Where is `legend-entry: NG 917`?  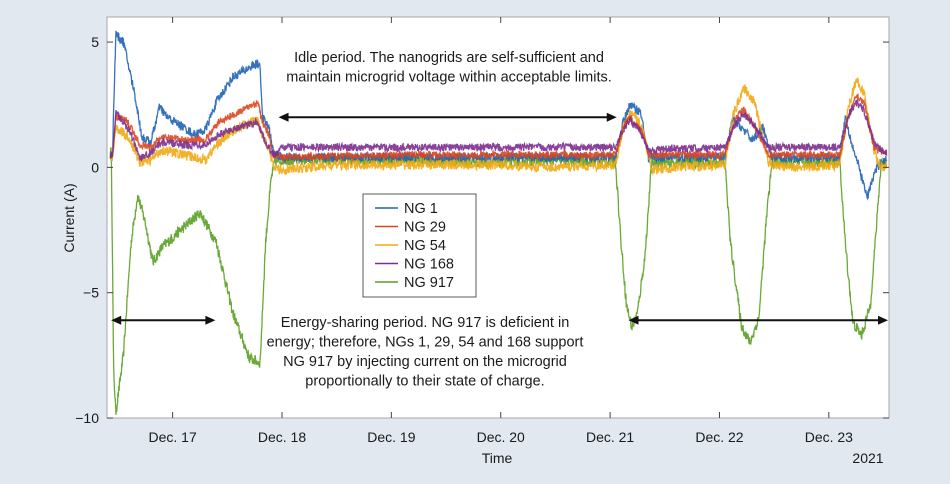 legend-entry: NG 917 is located at coordinates (414, 283).